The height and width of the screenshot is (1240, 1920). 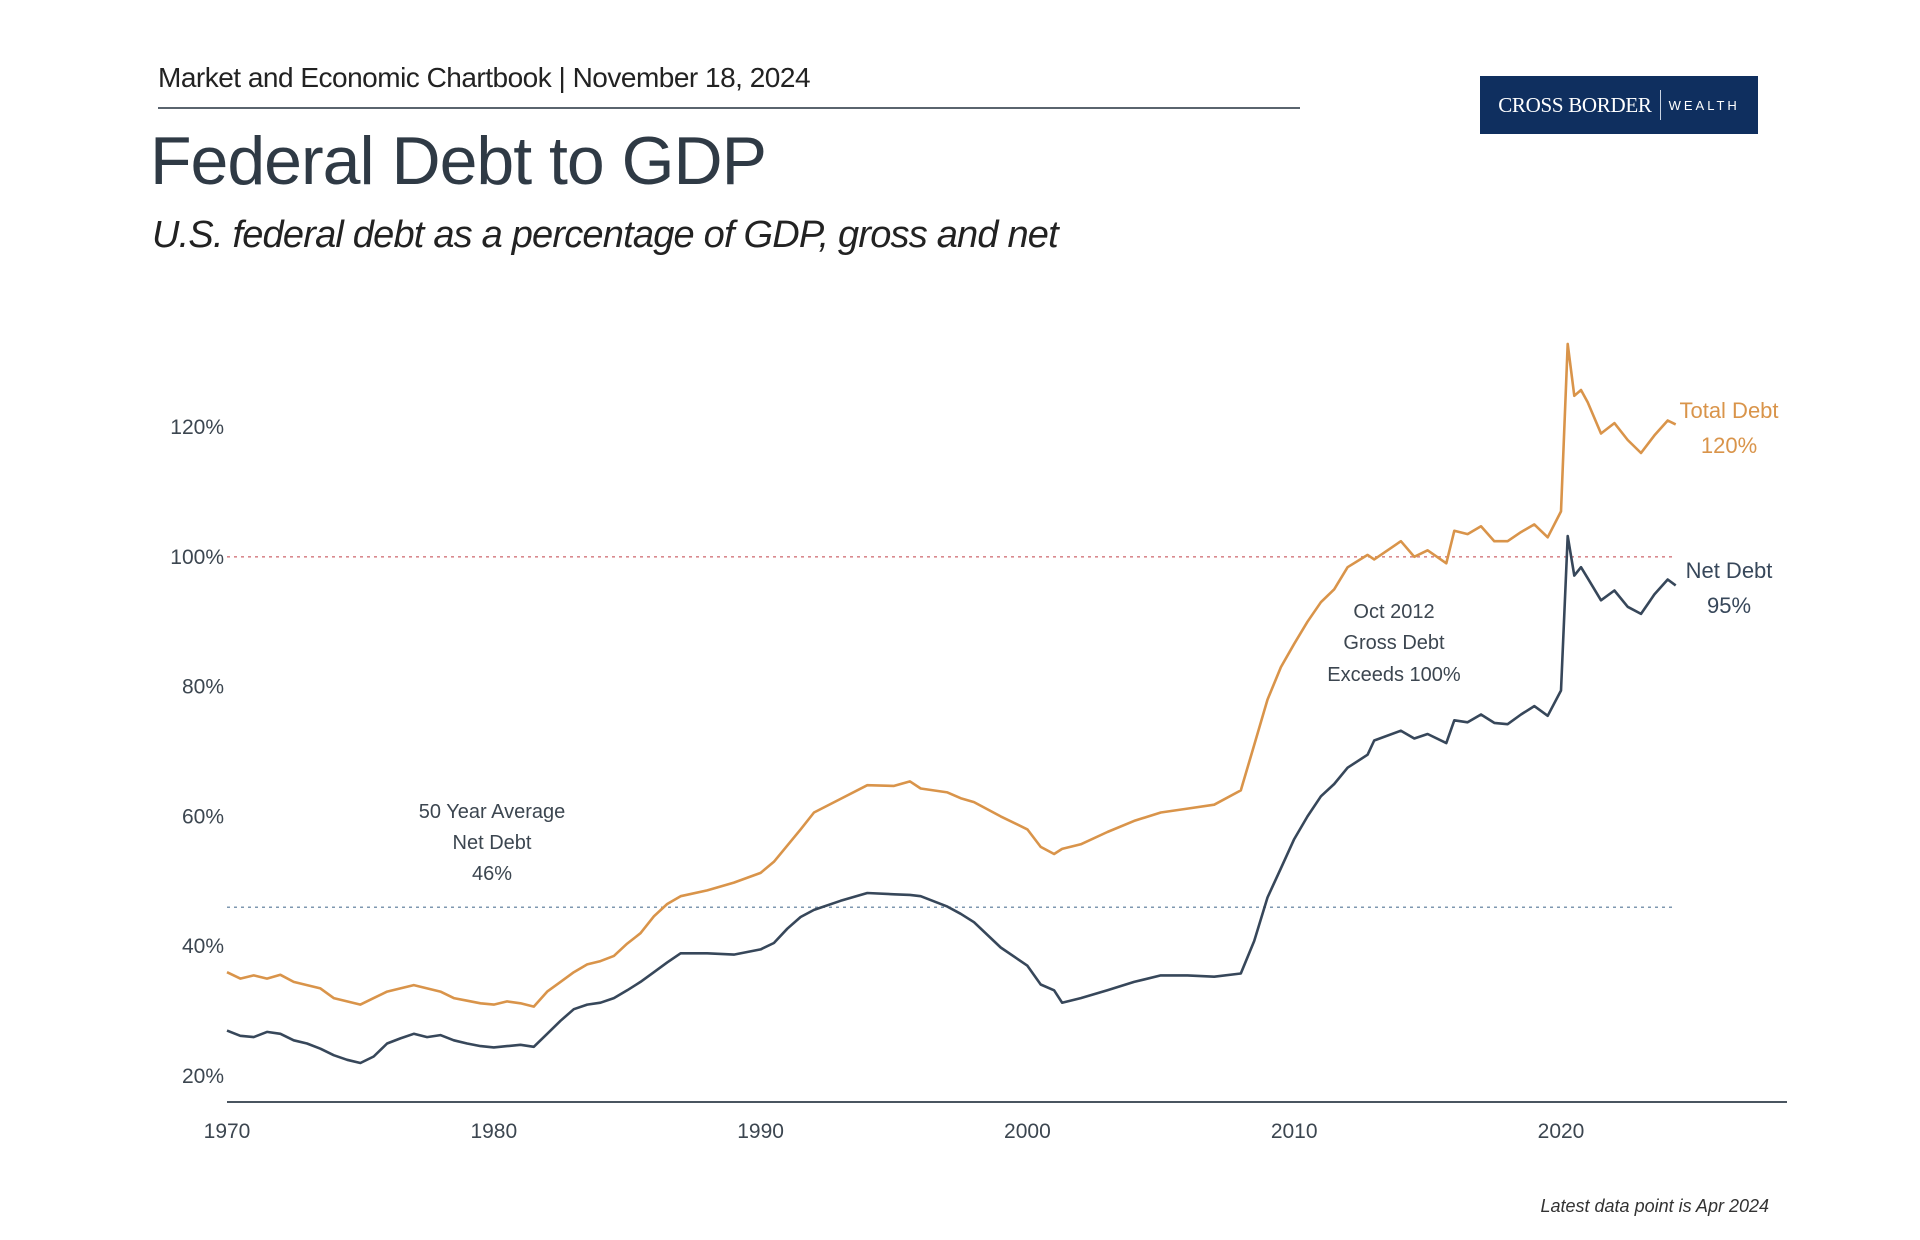 I want to click on avg-annotation-line3: 46%, so click(x=492, y=874).